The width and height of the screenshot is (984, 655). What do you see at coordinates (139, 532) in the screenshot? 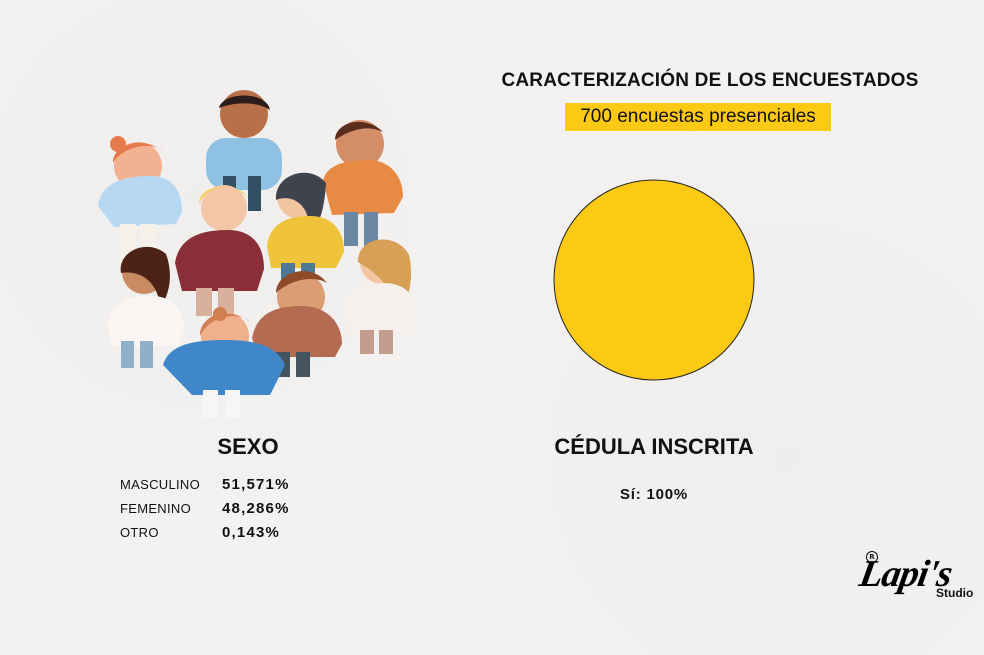
I see `stat-label: OTRO` at bounding box center [139, 532].